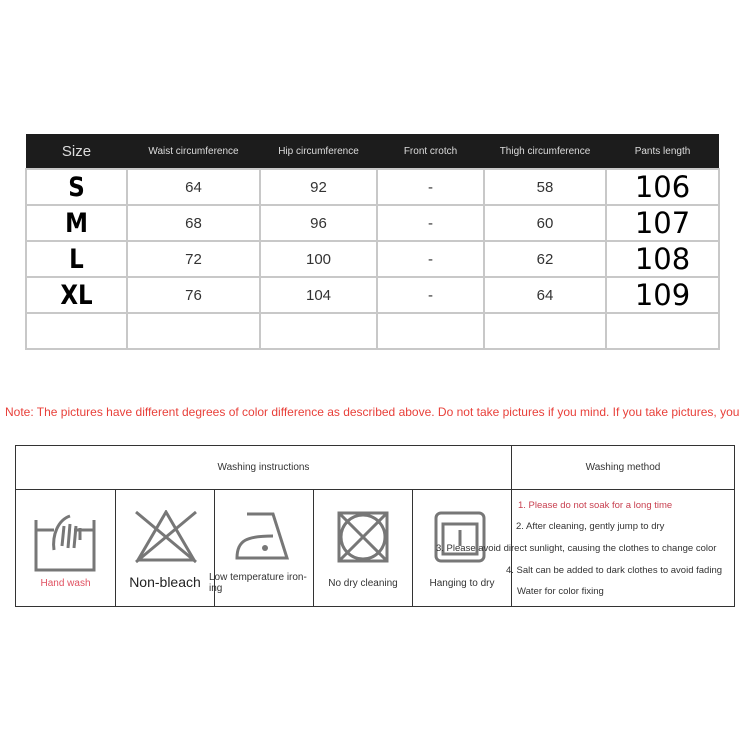 Image resolution: width=750 pixels, height=750 pixels. What do you see at coordinates (662, 295) in the screenshot?
I see `pants-length-cell: 109` at bounding box center [662, 295].